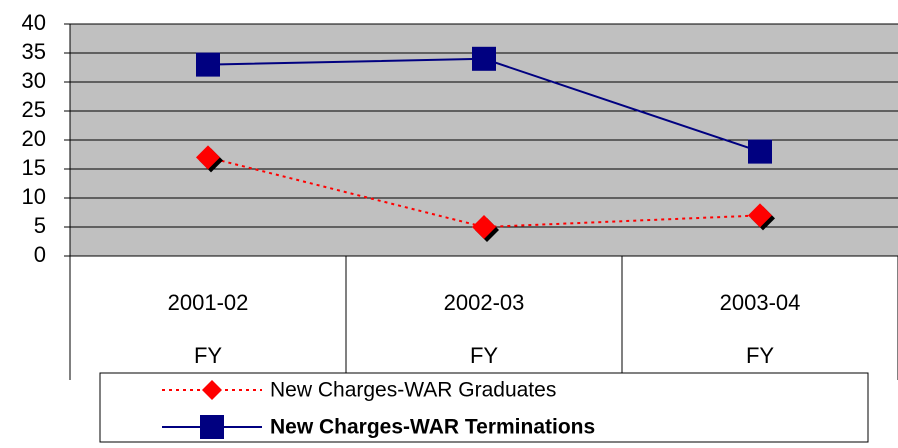  Describe the element at coordinates (208, 302) in the screenshot. I see `x-tick-label: 2001-02` at that location.